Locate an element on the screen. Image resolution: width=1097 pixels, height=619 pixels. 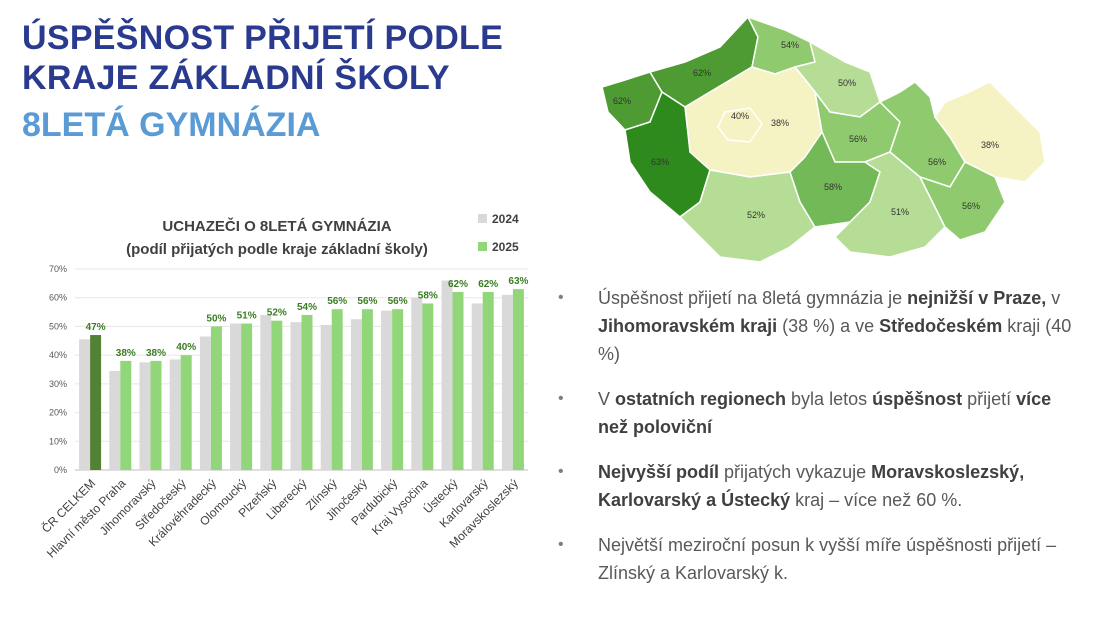
chart-legend: 2024 2025 is located at coordinates (498, 233).